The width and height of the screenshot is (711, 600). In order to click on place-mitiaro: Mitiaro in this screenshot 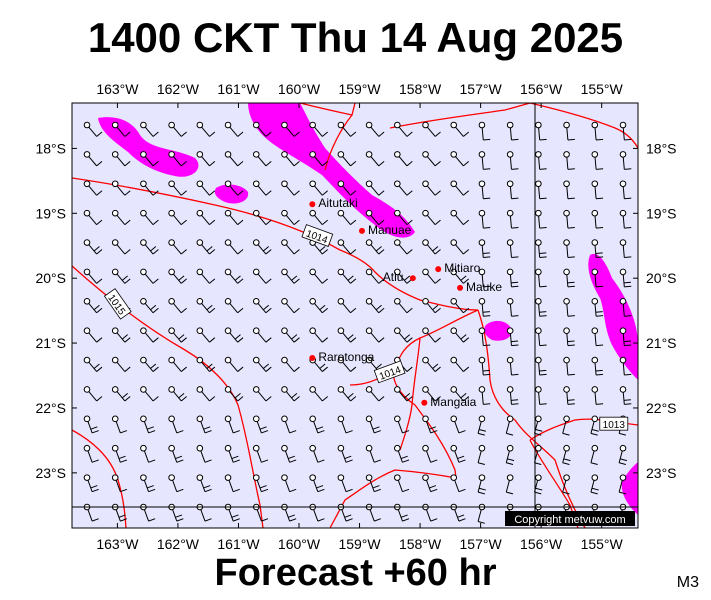, I will do `click(458, 268)`.